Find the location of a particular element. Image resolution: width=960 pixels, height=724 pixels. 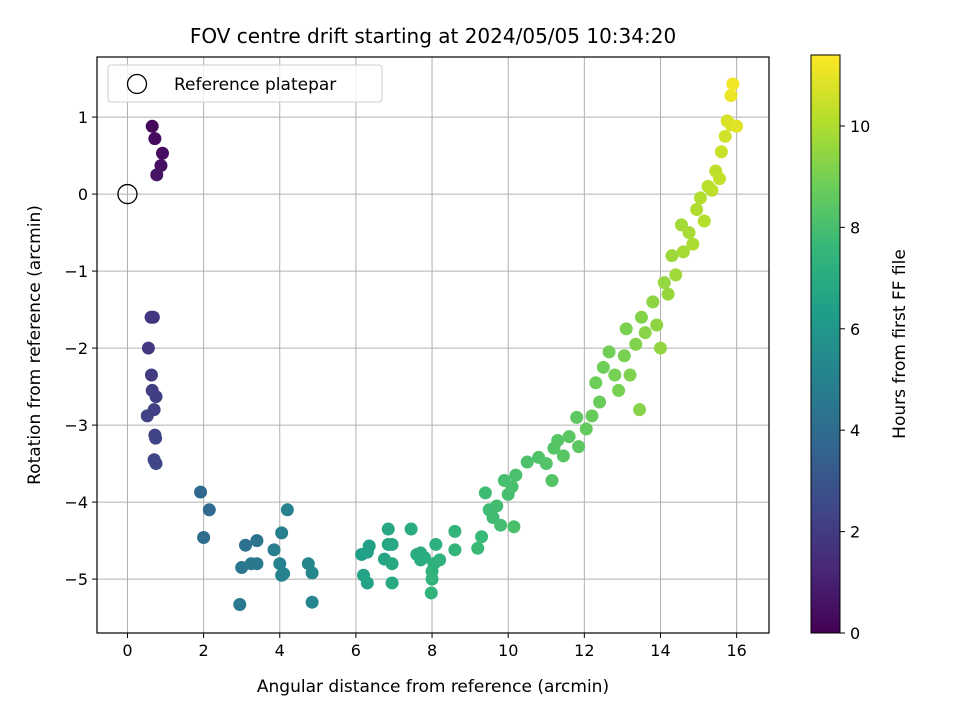

colorbar-tick-label: 0 is located at coordinates (855, 633).